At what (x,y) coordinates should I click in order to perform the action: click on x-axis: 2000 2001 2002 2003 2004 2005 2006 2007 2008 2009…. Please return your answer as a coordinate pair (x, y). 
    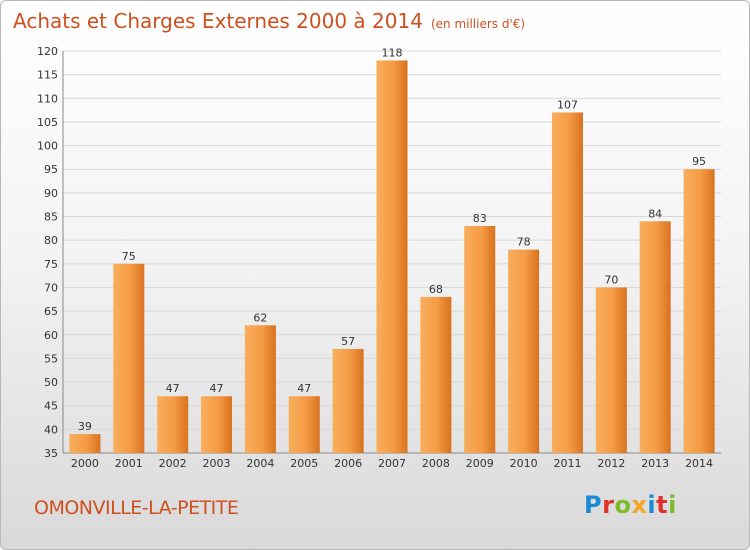
    Looking at the image, I should click on (392, 463).